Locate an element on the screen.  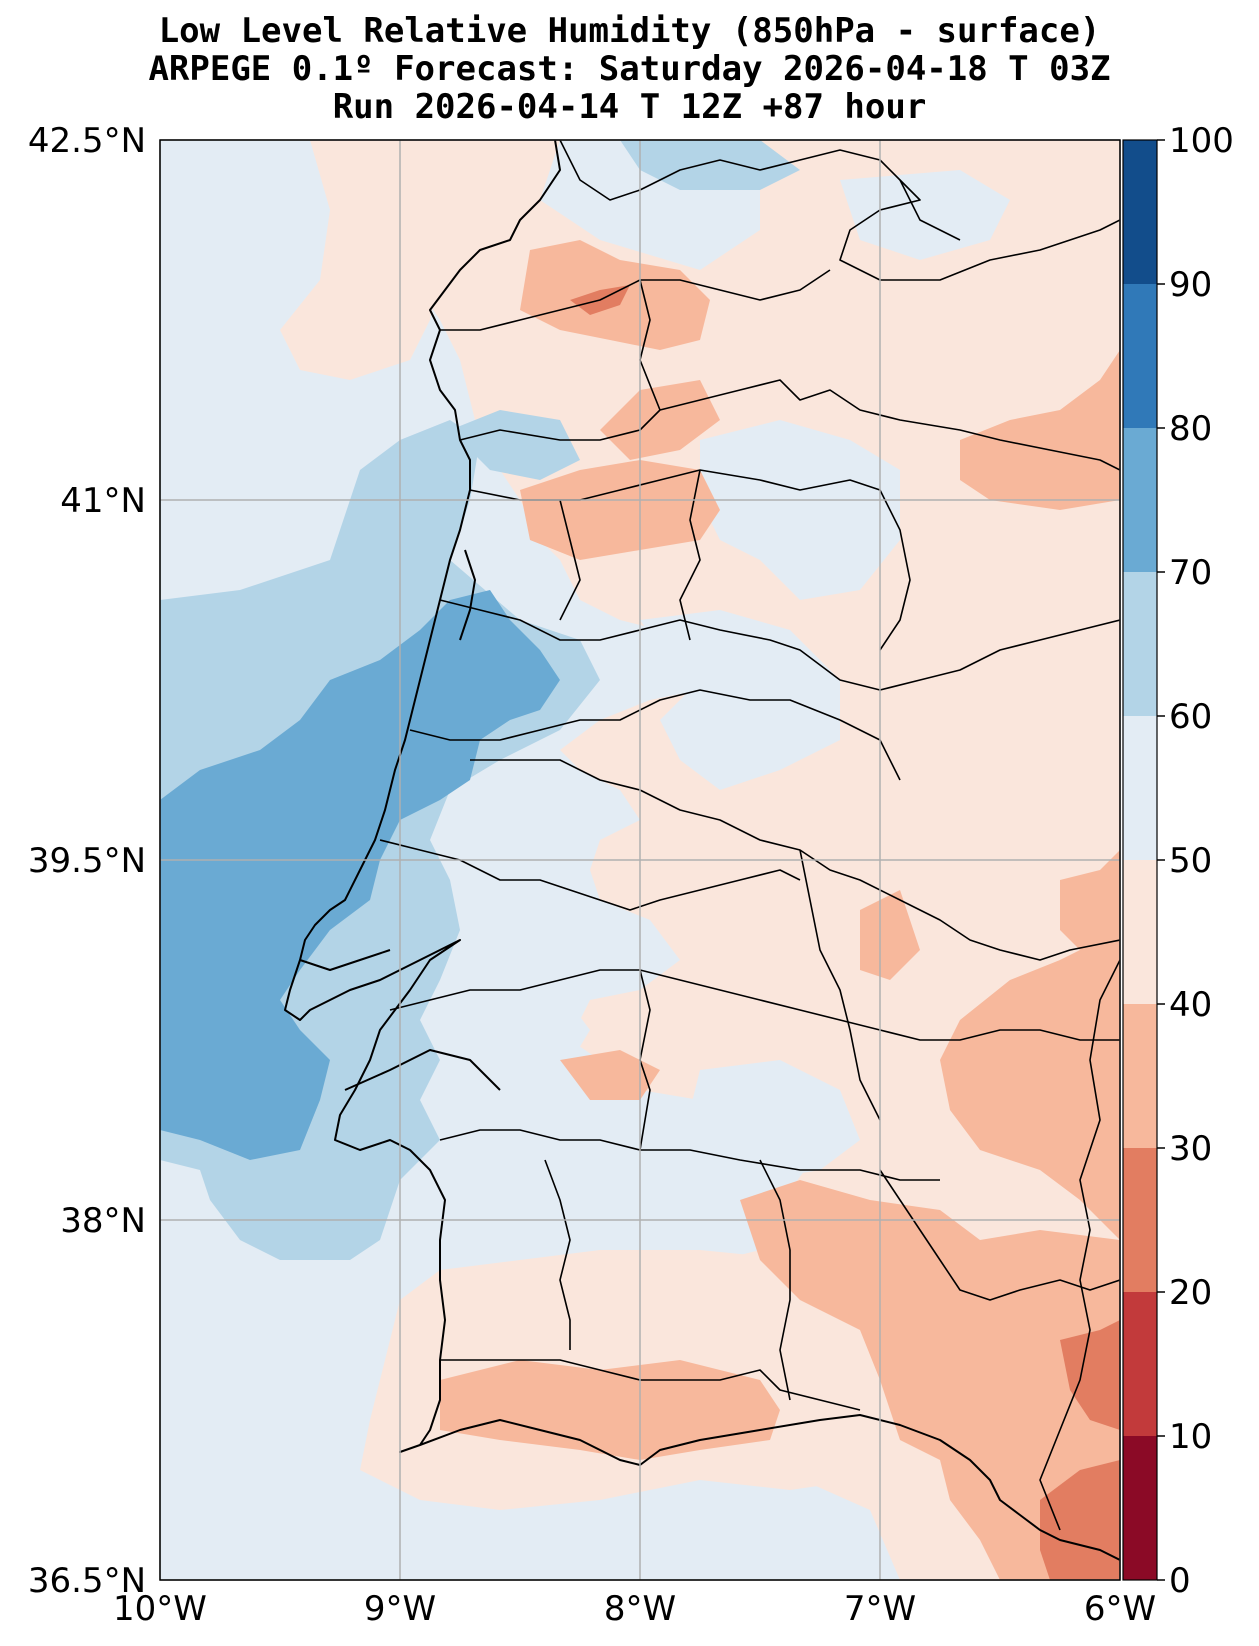
lat-tick-label-0: 42.5°N is located at coordinates (87, 141).